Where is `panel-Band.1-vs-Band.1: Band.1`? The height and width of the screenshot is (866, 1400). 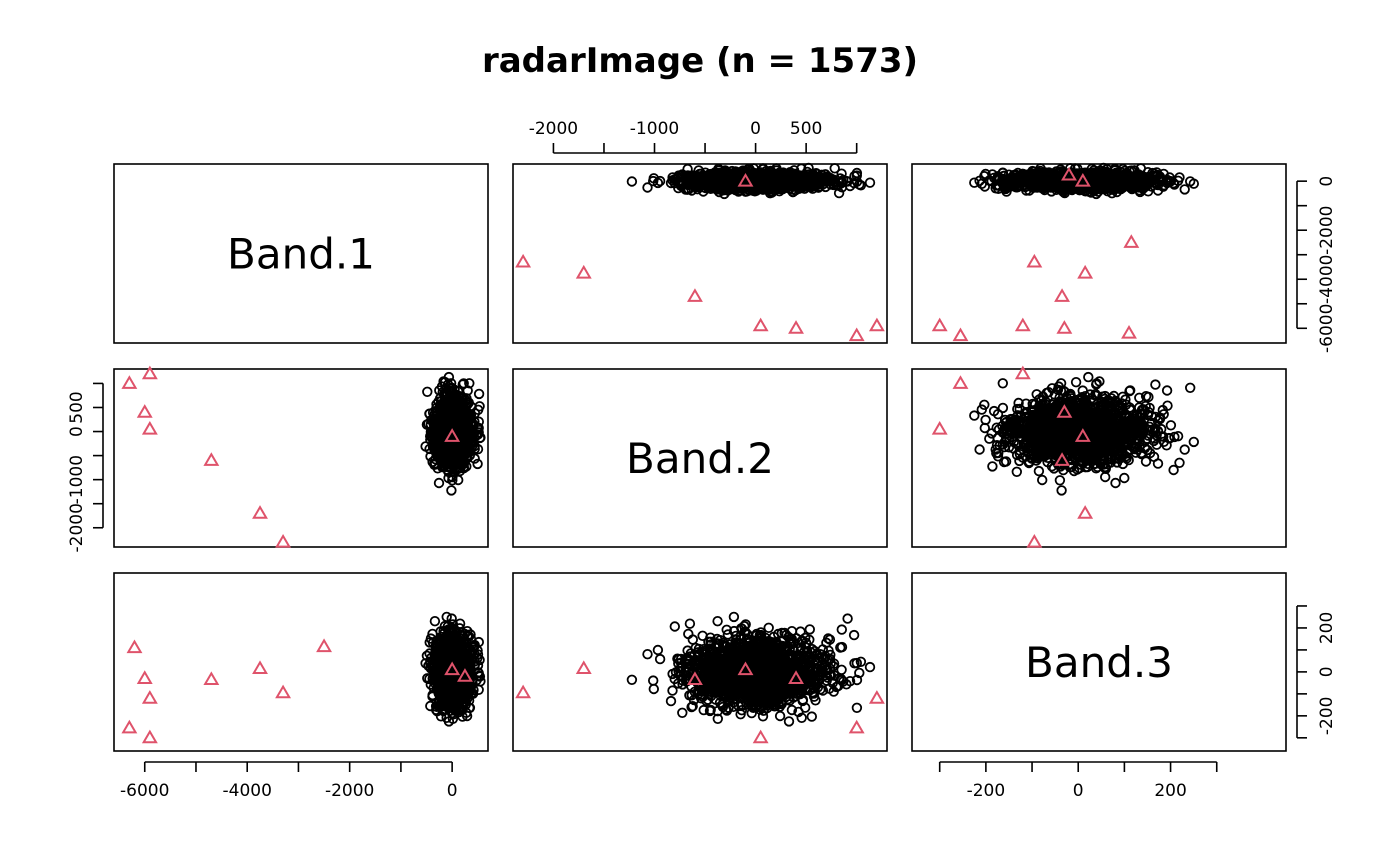
panel-Band.1-vs-Band.1: Band.1 is located at coordinates (301, 253).